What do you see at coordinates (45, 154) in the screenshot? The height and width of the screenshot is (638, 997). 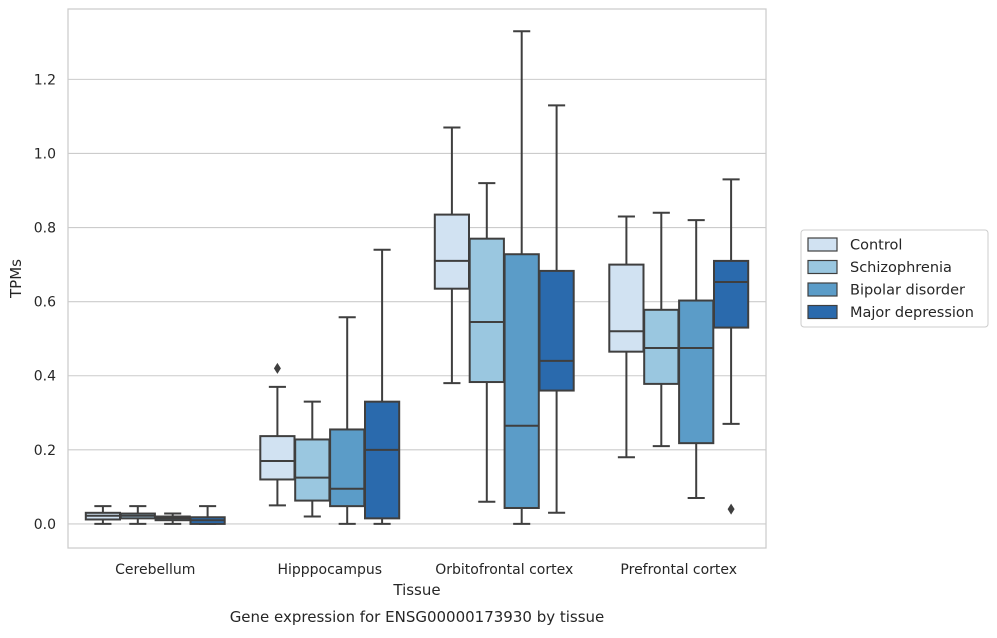 I see `y-tick-label: 1.0` at bounding box center [45, 154].